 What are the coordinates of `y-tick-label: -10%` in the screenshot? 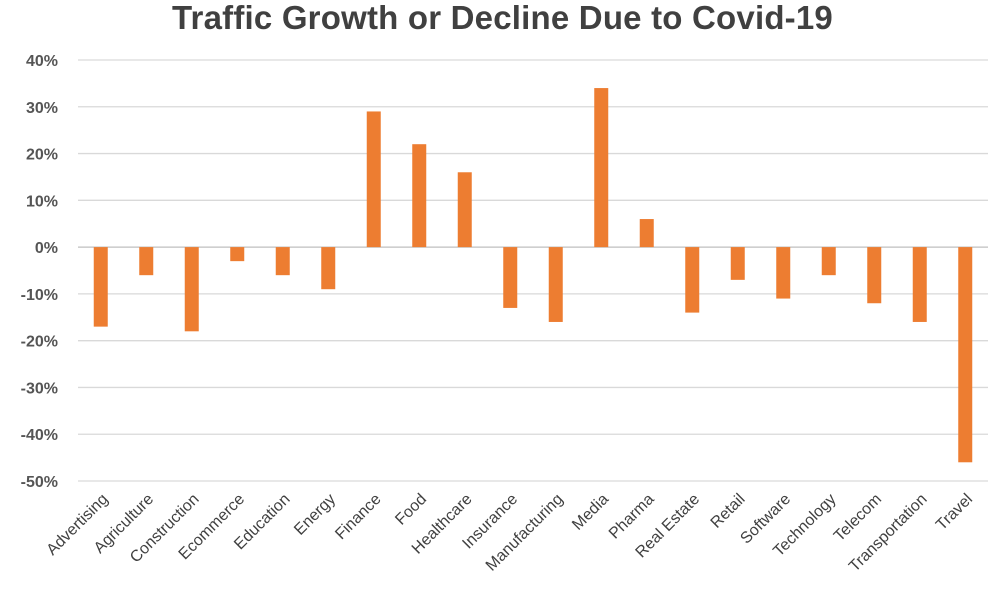 It's located at (39, 295).